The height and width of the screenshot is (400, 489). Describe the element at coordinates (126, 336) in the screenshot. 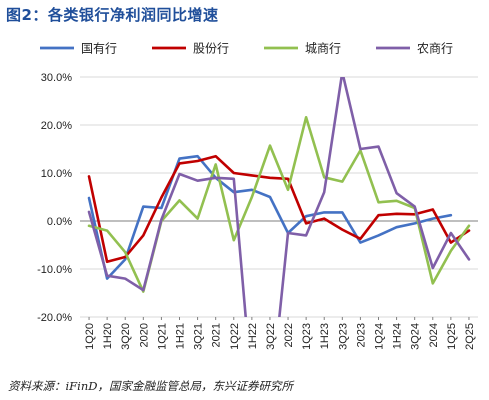

I see `x-tick-label: 3Q20` at that location.